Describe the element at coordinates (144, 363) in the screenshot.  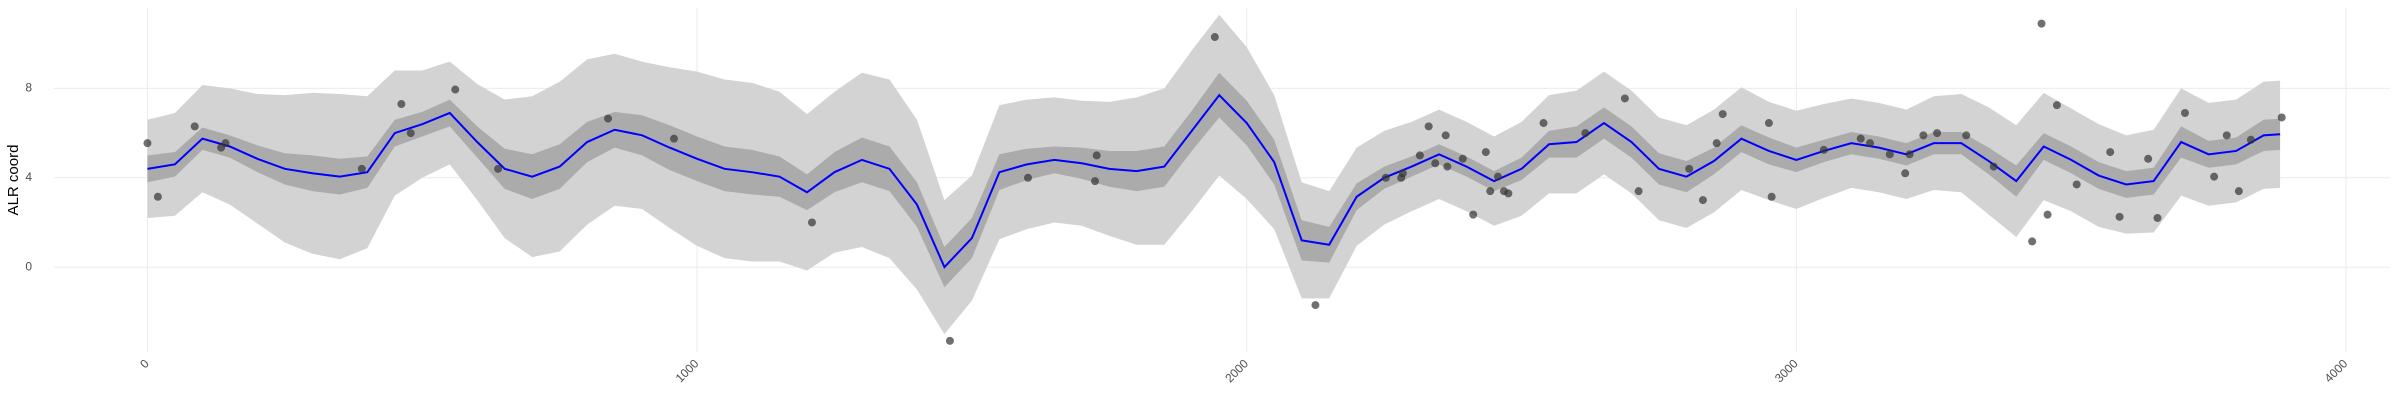
I see `x-tick-label: 0` at that location.